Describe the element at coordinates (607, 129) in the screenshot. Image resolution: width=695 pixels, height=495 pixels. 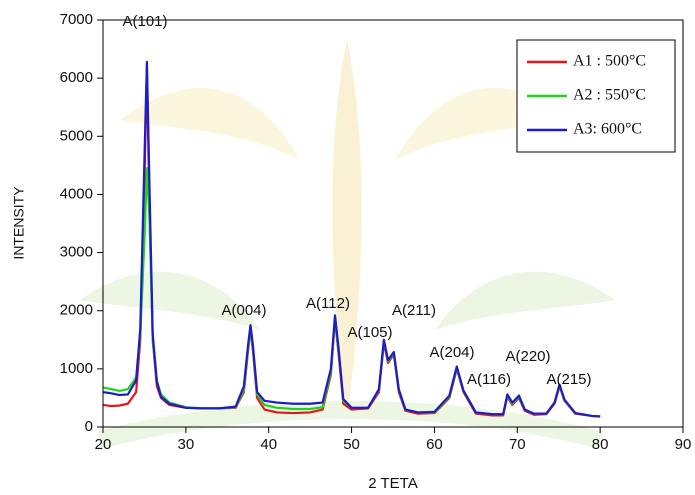
I see `legend-label: A3: 600°C` at that location.